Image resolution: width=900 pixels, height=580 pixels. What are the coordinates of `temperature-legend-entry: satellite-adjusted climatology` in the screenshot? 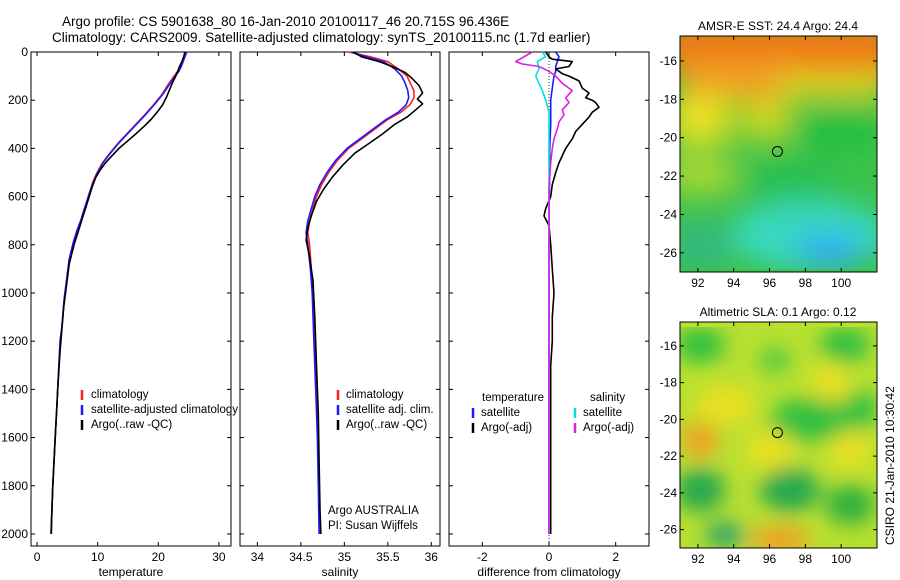 It's located at (164, 410).